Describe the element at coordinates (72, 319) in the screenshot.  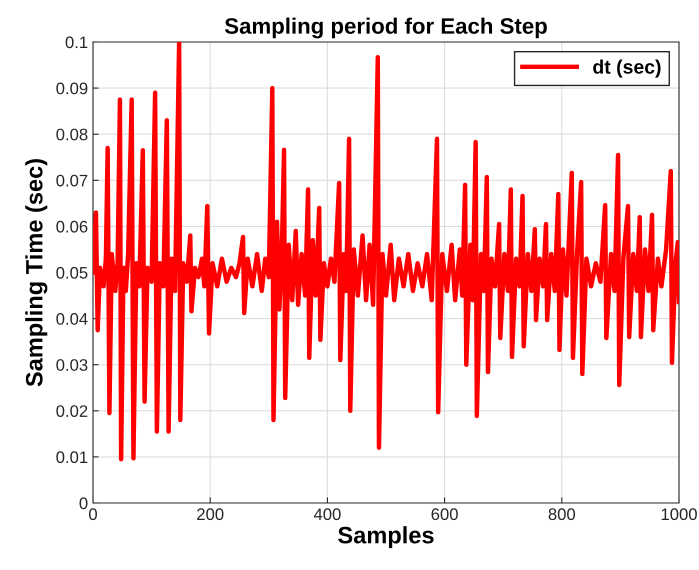
I see `y-tick-label: 0.04` at that location.